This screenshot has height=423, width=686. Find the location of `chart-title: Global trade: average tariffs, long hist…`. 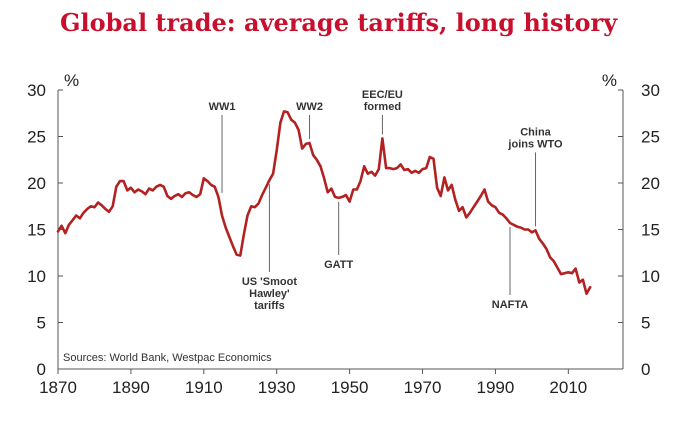

chart-title: Global trade: average tariffs, long hist… is located at coordinates (339, 22).